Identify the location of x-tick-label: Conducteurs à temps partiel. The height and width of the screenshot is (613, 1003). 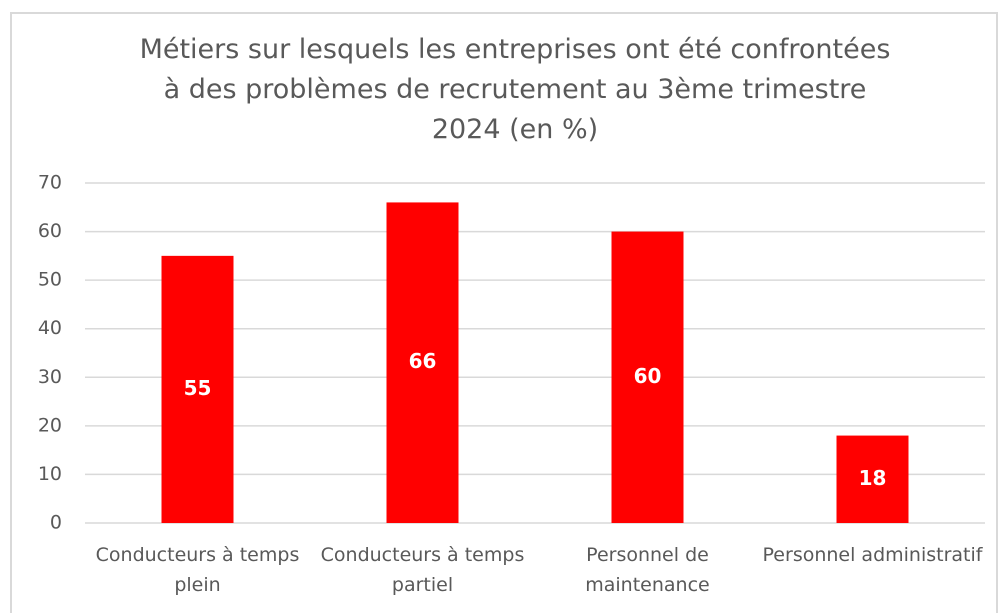
(422, 570).